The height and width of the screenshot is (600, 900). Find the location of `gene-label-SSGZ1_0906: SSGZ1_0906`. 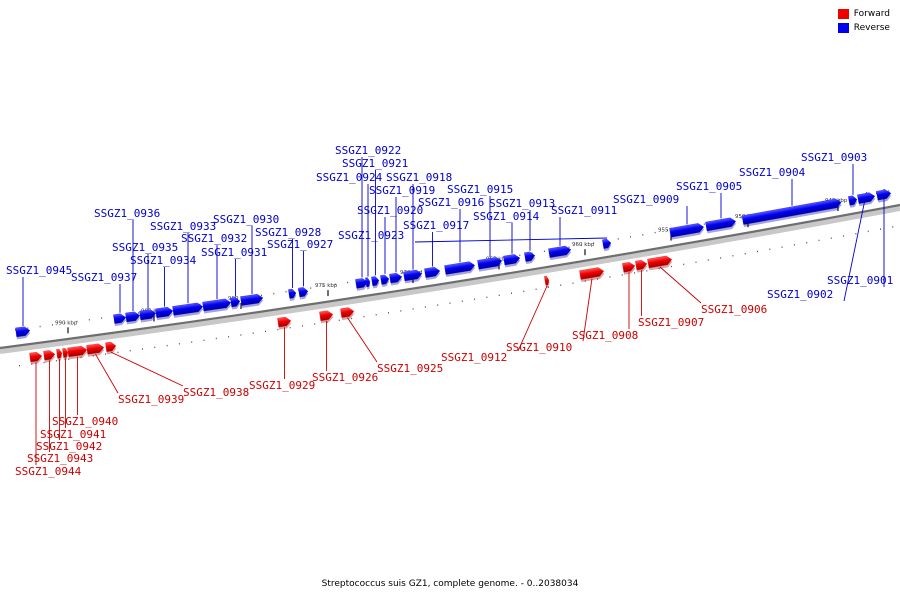

gene-label-SSGZ1_0906: SSGZ1_0906 is located at coordinates (734, 309).